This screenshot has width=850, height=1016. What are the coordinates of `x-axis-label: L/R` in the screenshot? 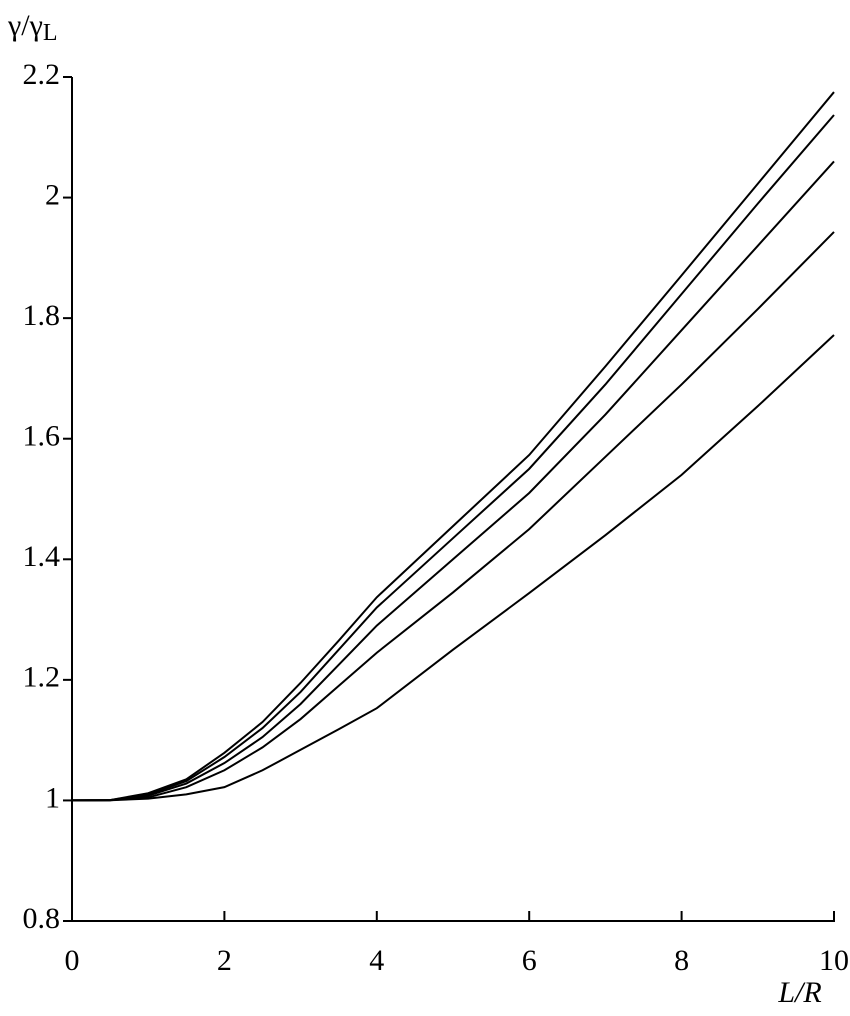 It's located at (799, 992).